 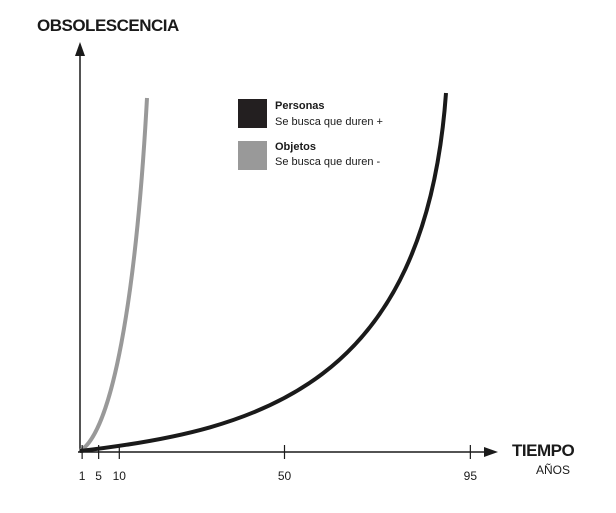 What do you see at coordinates (328, 162) in the screenshot?
I see `legend-text: Se busca que duren -` at bounding box center [328, 162].